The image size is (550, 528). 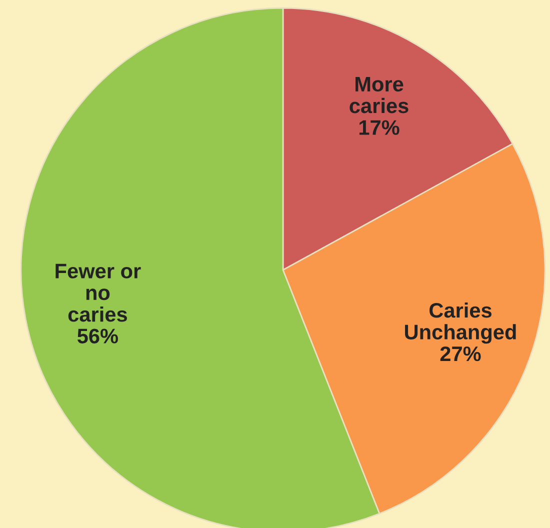 What do you see at coordinates (460, 354) in the screenshot?
I see `data-label: 27%` at bounding box center [460, 354].